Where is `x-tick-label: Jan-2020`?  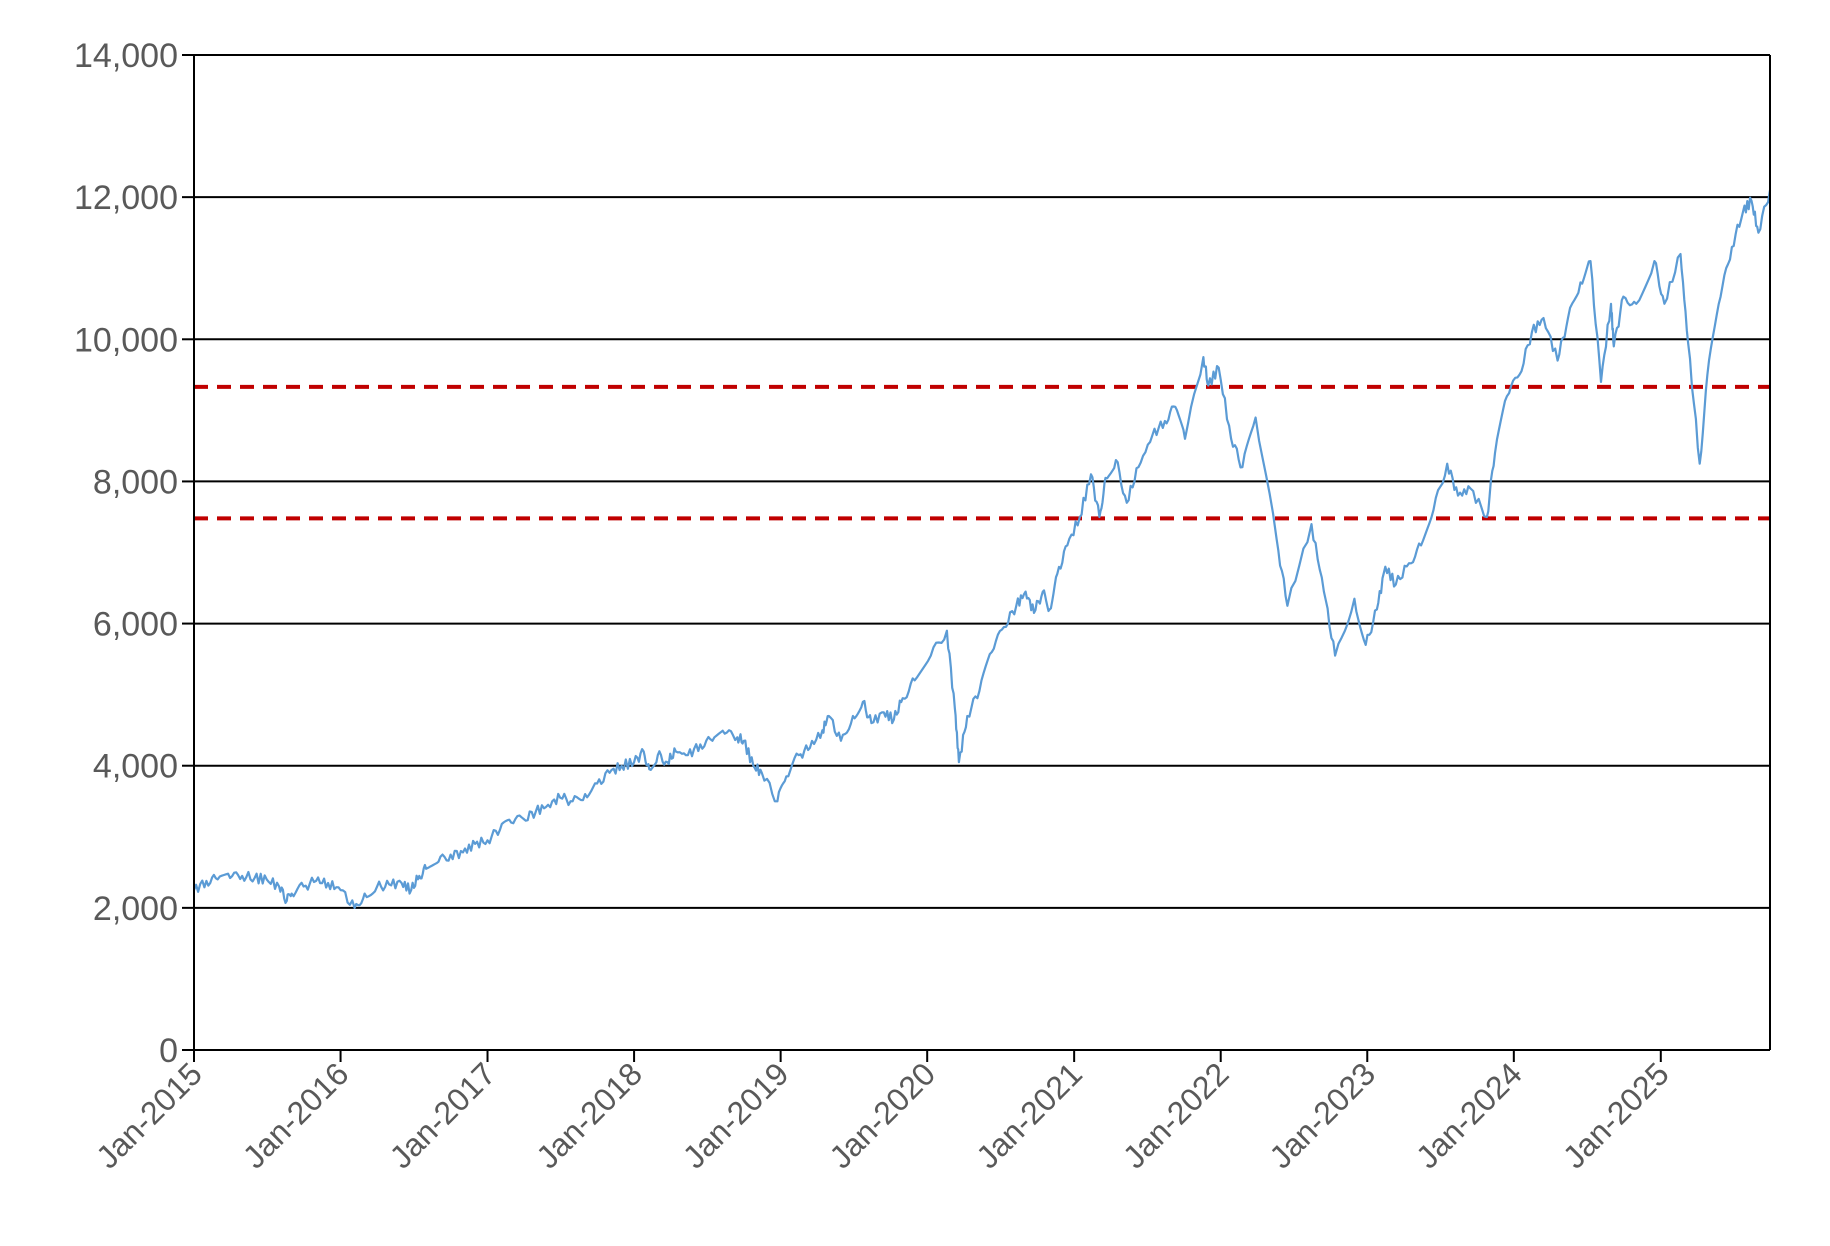
x-tick-label: Jan-2020 is located at coordinates (882, 1115).